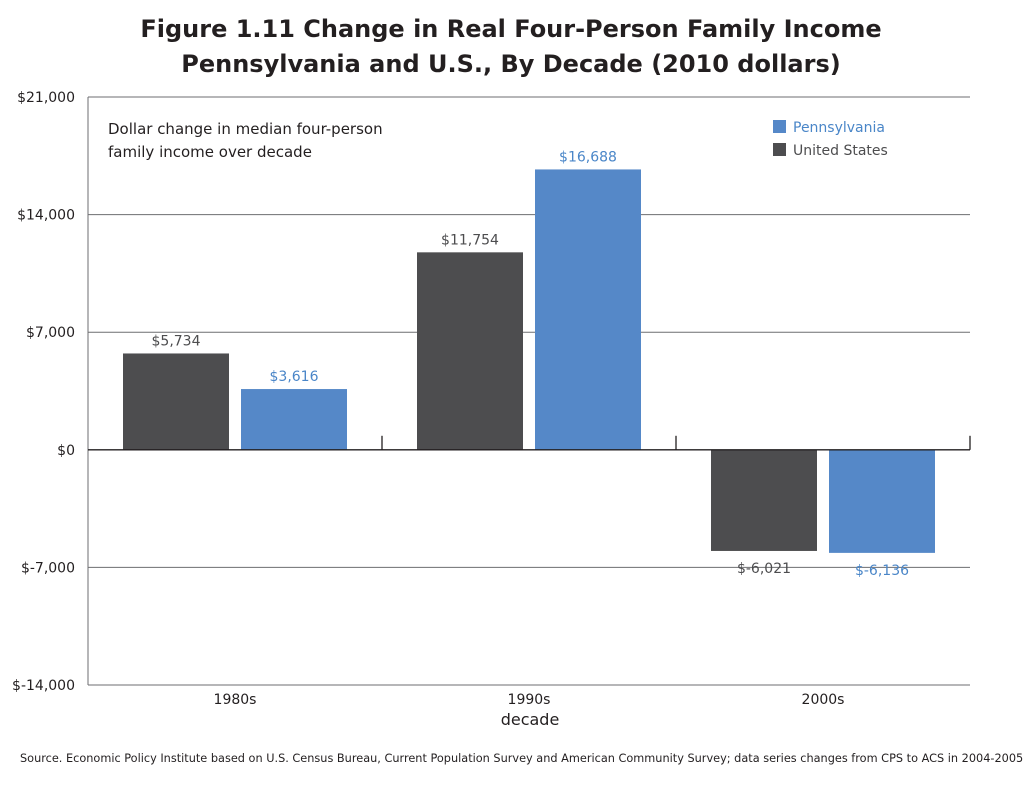  Describe the element at coordinates (882, 571) in the screenshot. I see `data-label: $-6,136` at that location.